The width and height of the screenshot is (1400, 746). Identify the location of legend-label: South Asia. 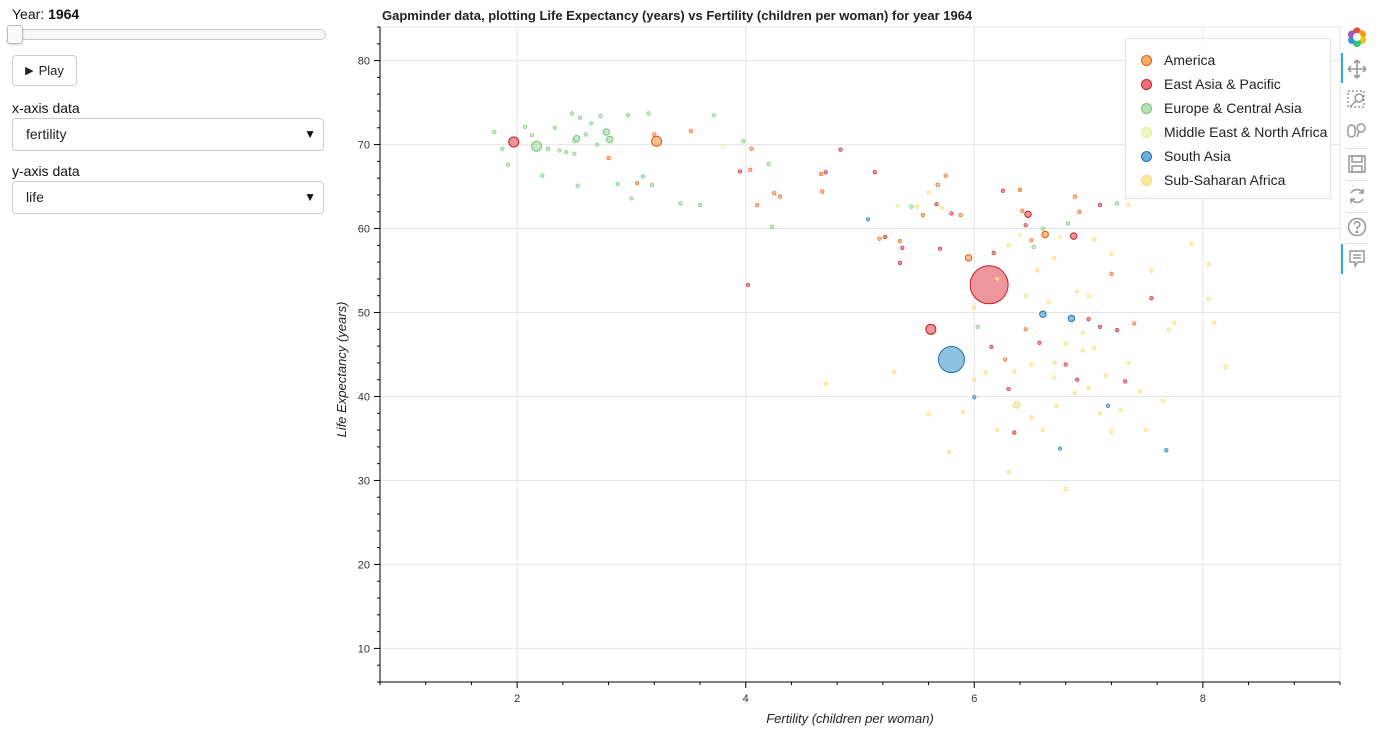
(1197, 156).